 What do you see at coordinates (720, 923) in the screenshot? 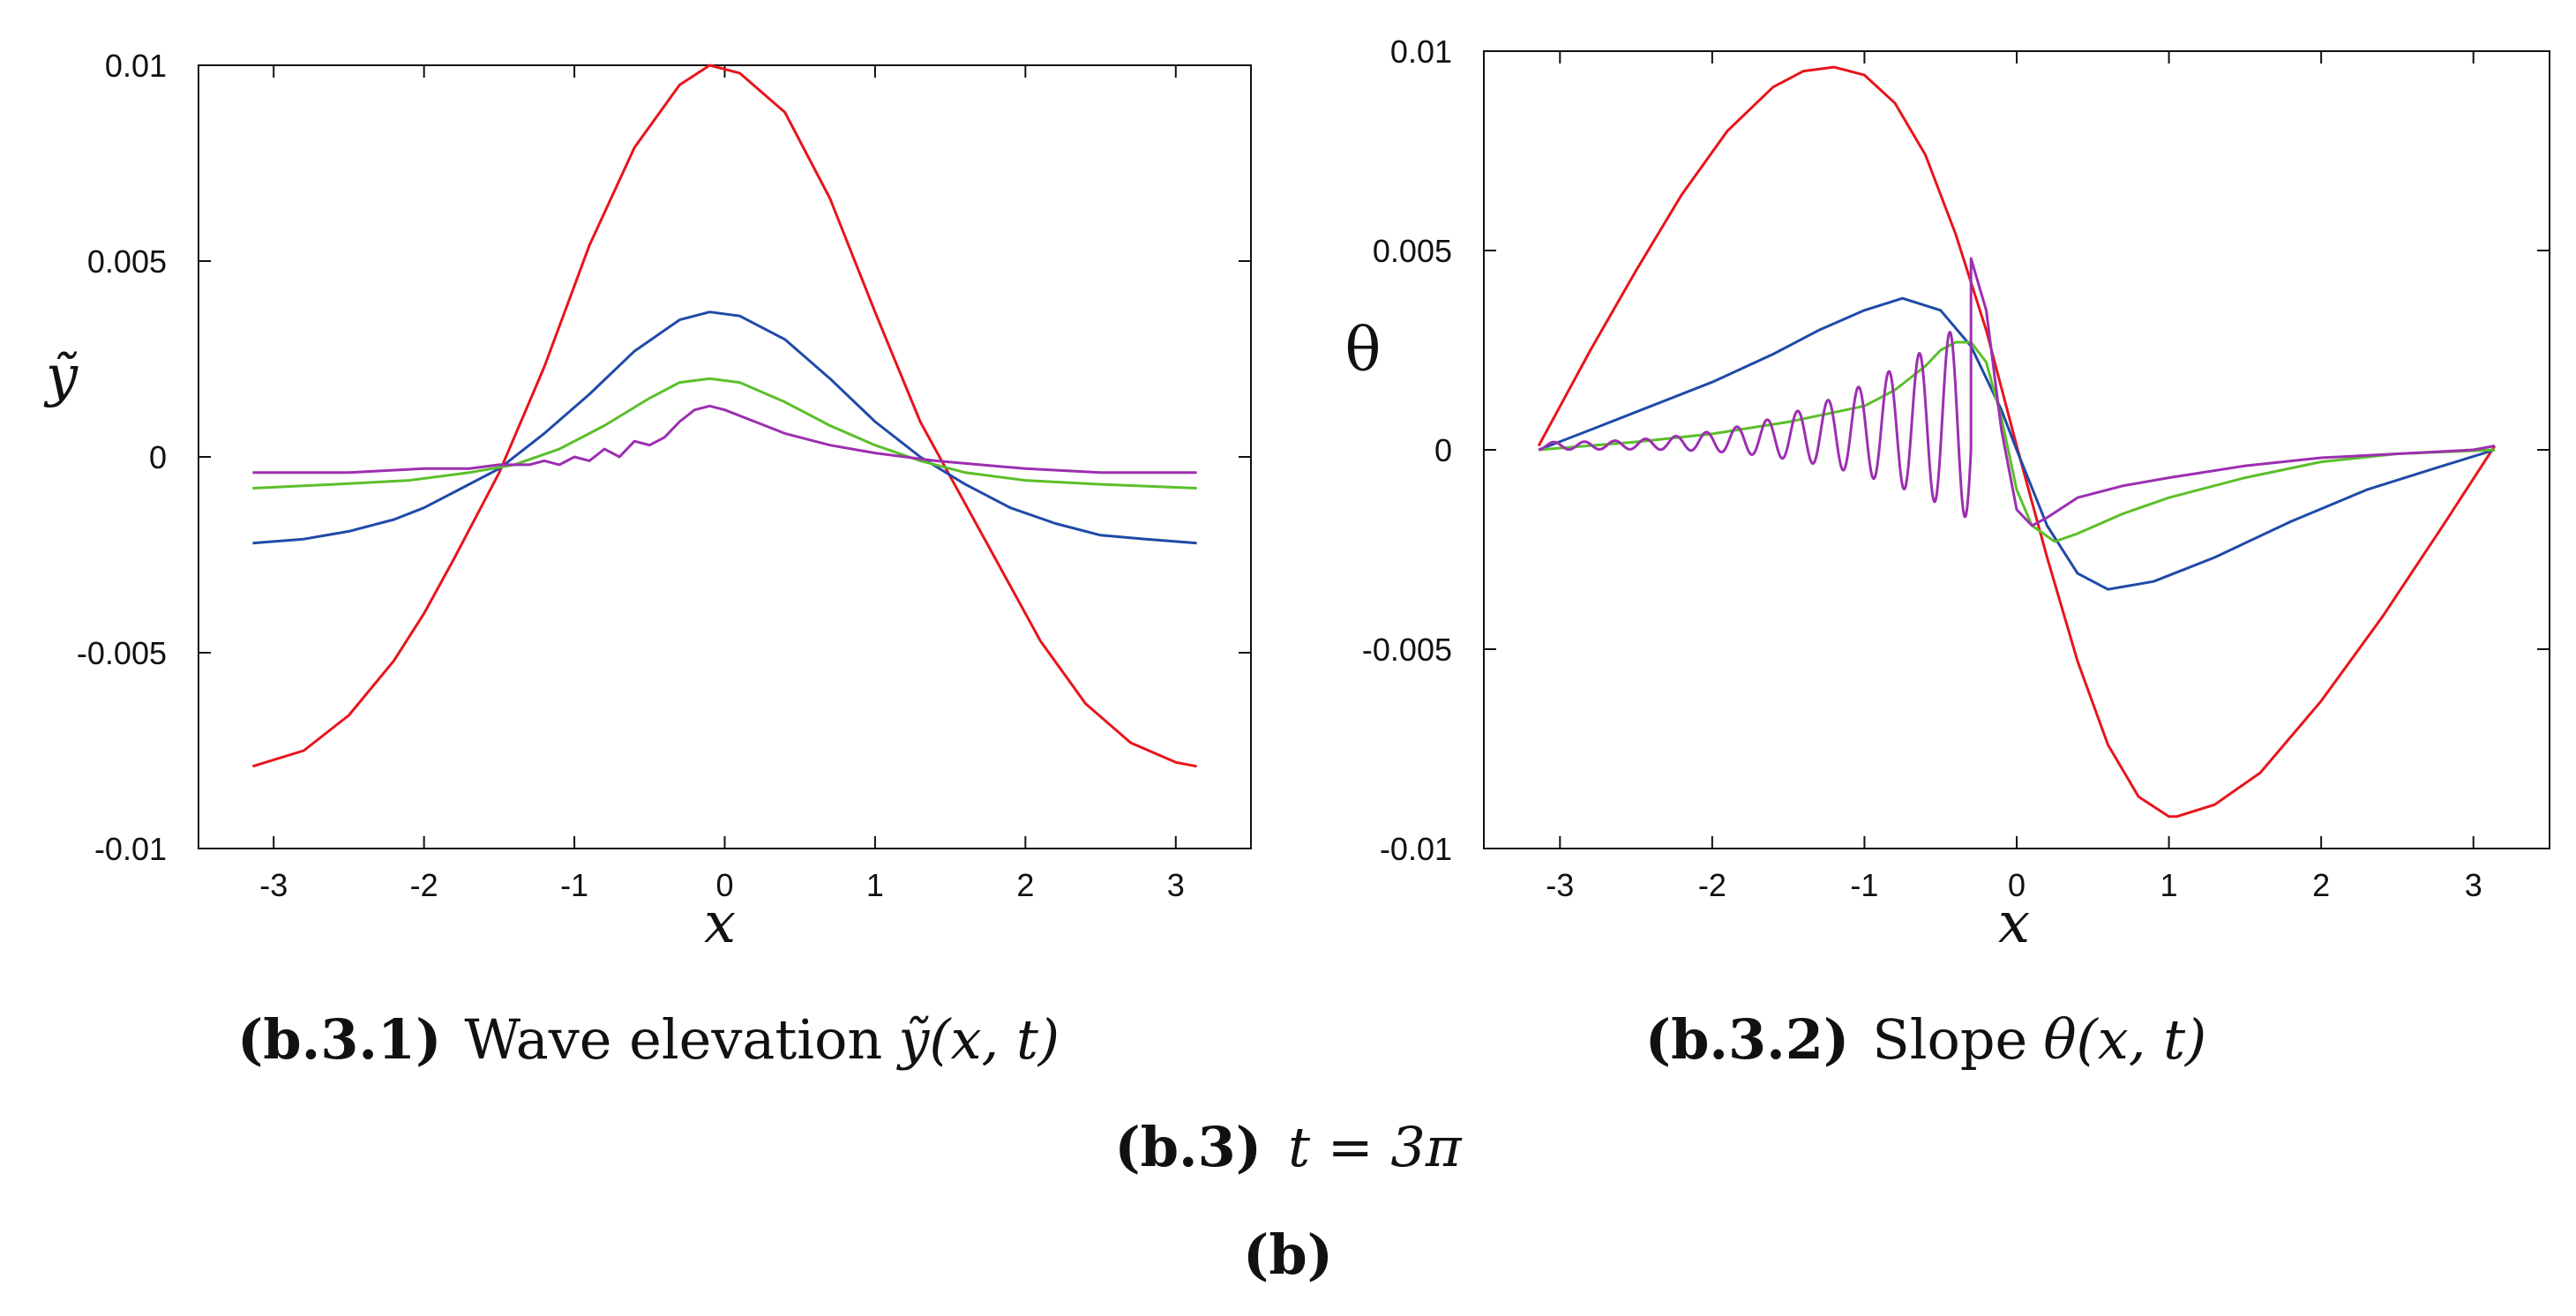
I see `x-axis-label-left: x` at bounding box center [720, 923].